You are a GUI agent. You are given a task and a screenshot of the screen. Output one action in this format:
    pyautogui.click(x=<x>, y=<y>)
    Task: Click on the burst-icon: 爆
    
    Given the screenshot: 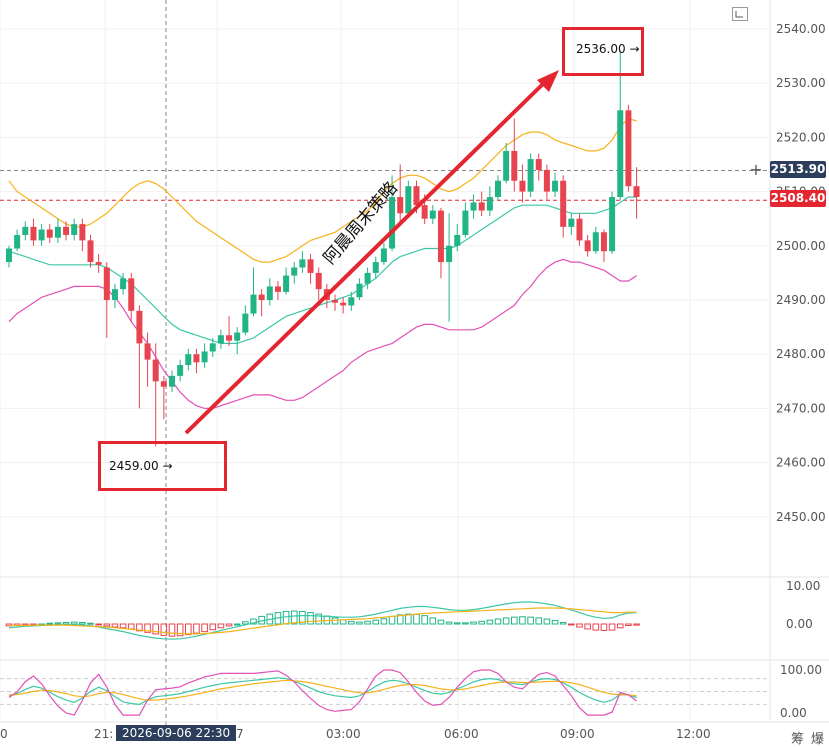 What is the action you would take?
    pyautogui.click(x=818, y=739)
    